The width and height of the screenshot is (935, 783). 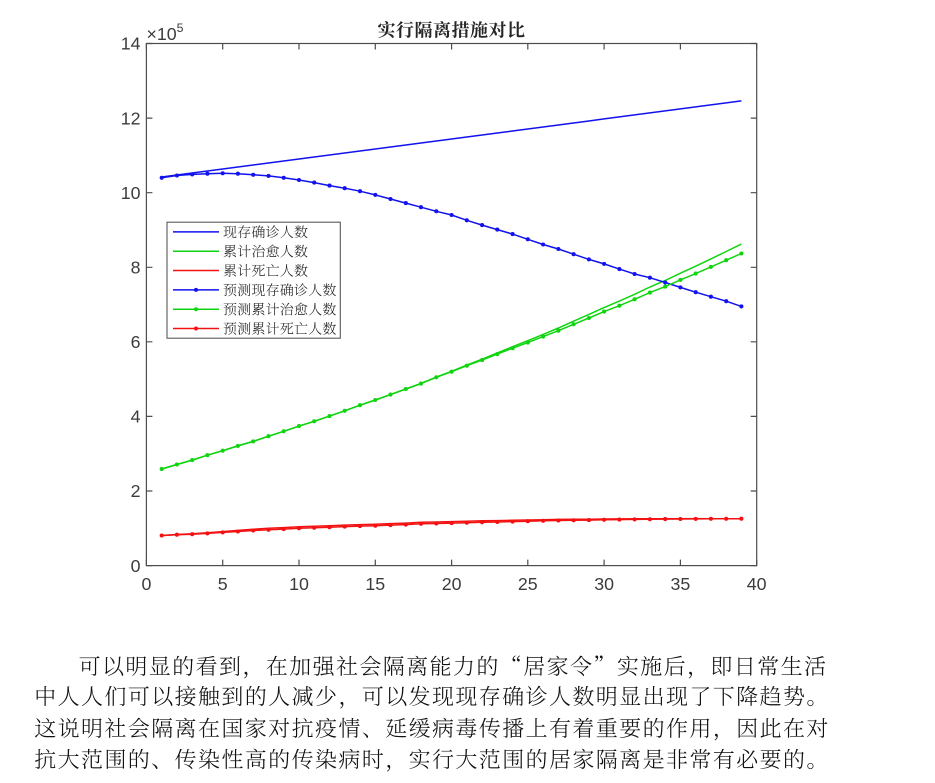 I want to click on svg-text: 25, so click(x=528, y=584).